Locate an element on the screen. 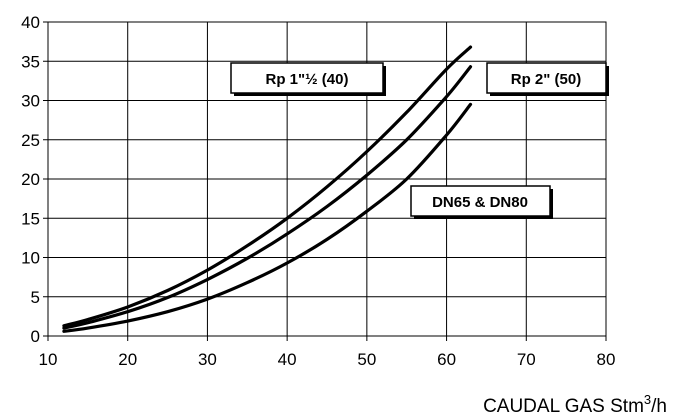 The width and height of the screenshot is (679, 420). x-tick-label: 40 is located at coordinates (287, 359).